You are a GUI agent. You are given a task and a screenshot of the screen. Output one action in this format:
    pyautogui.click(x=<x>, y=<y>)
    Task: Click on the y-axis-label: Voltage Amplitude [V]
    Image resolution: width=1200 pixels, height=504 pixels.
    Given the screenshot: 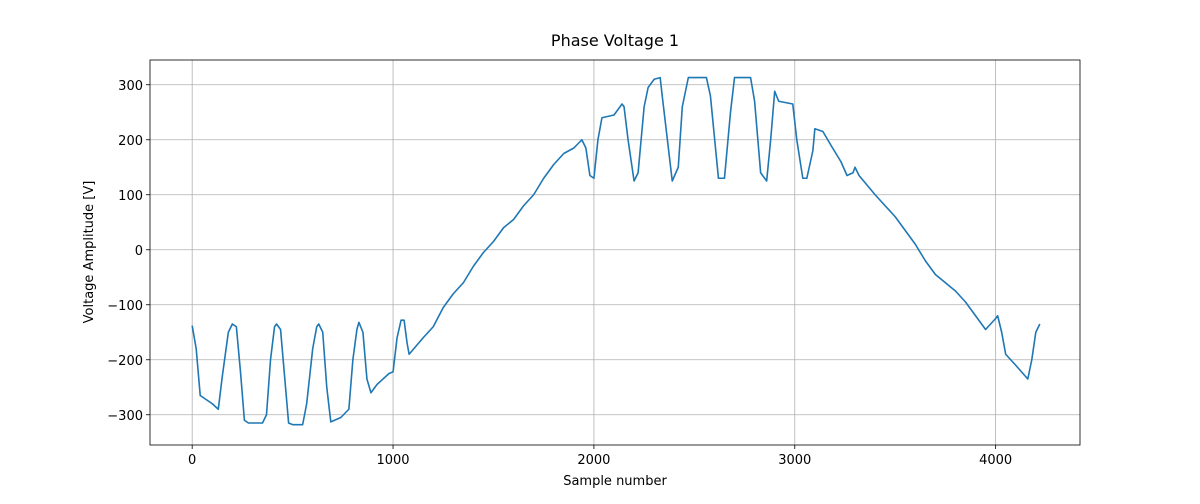 What is the action you would take?
    pyautogui.click(x=89, y=252)
    